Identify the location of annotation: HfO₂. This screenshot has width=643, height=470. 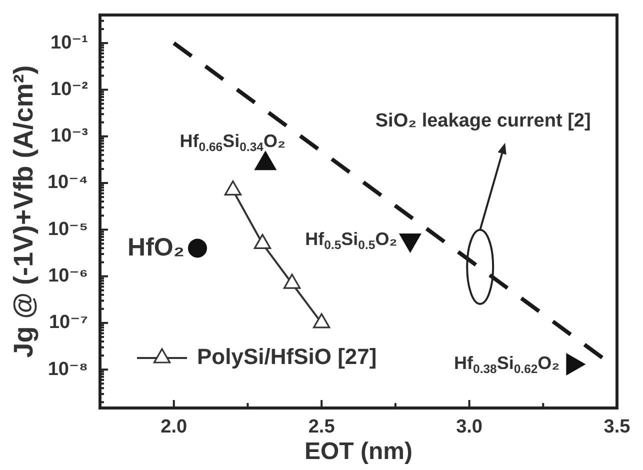
(156, 247).